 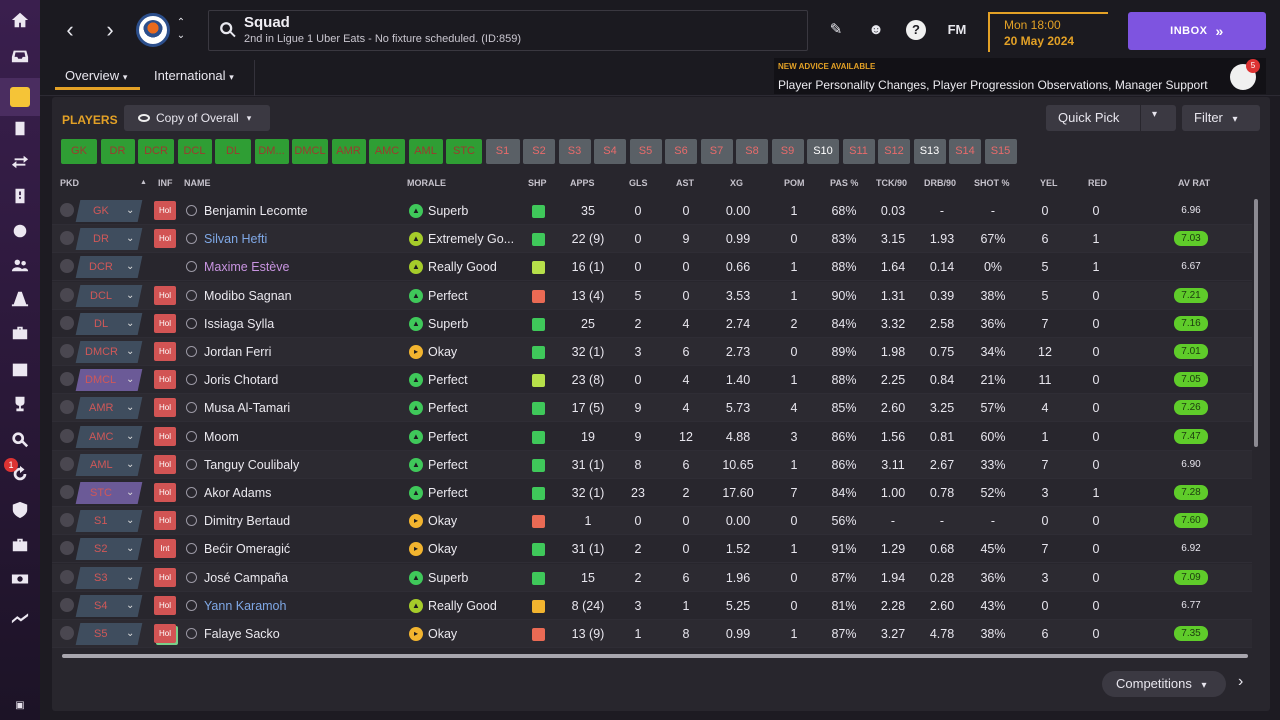 I want to click on refresh-icon, so click(x=20, y=474).